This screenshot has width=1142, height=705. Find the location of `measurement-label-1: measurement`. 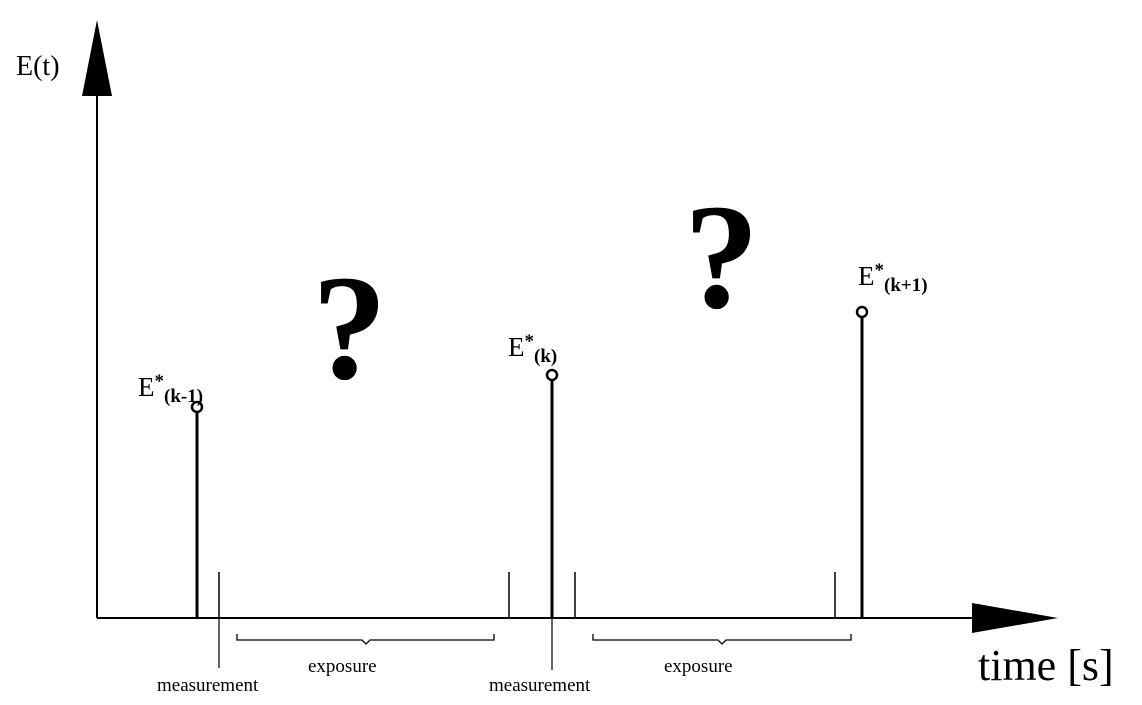

measurement-label-1: measurement is located at coordinates (208, 685).